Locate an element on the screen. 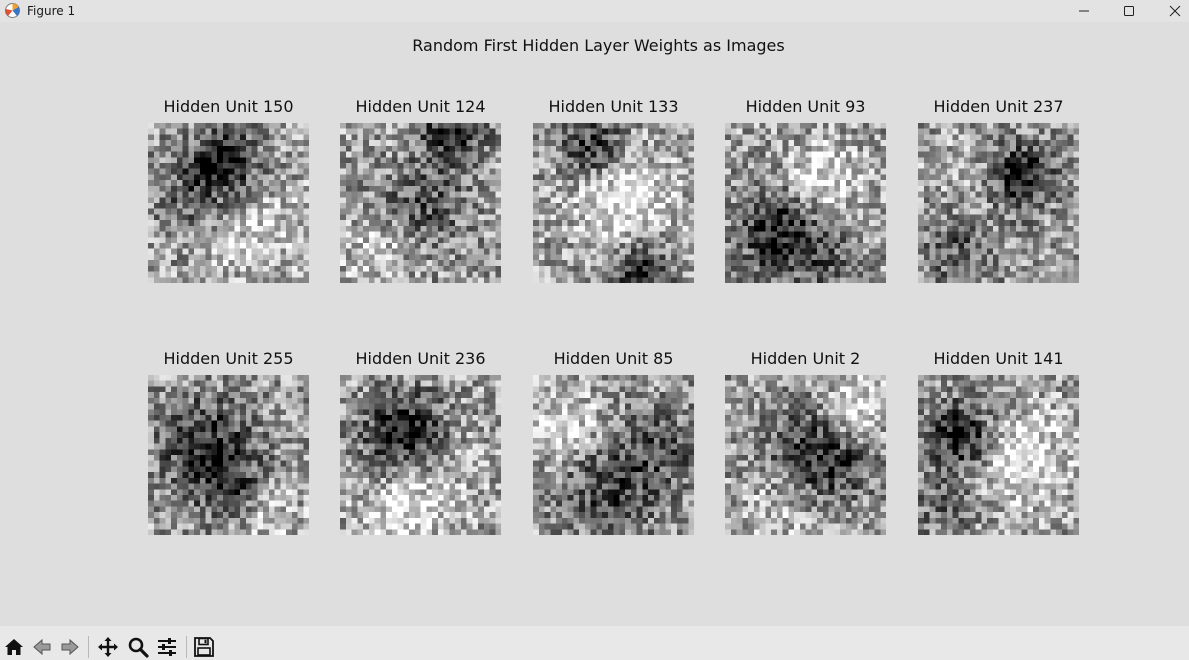 The height and width of the screenshot is (660, 1189). navigation-toolbar is located at coordinates (594, 643).